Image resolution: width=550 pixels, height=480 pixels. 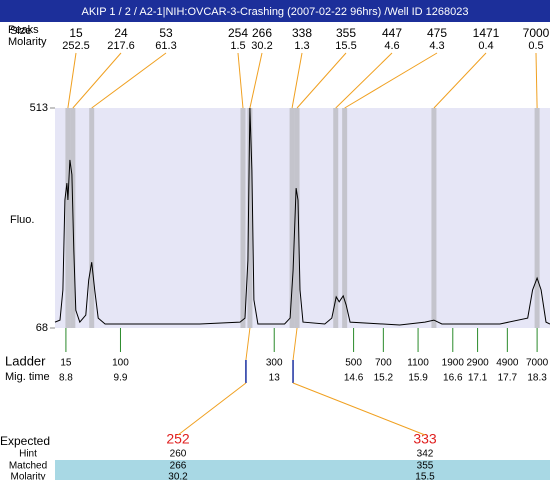 What do you see at coordinates (165, 46) in the screenshot?
I see `peak-molarity: 61.3` at bounding box center [165, 46].